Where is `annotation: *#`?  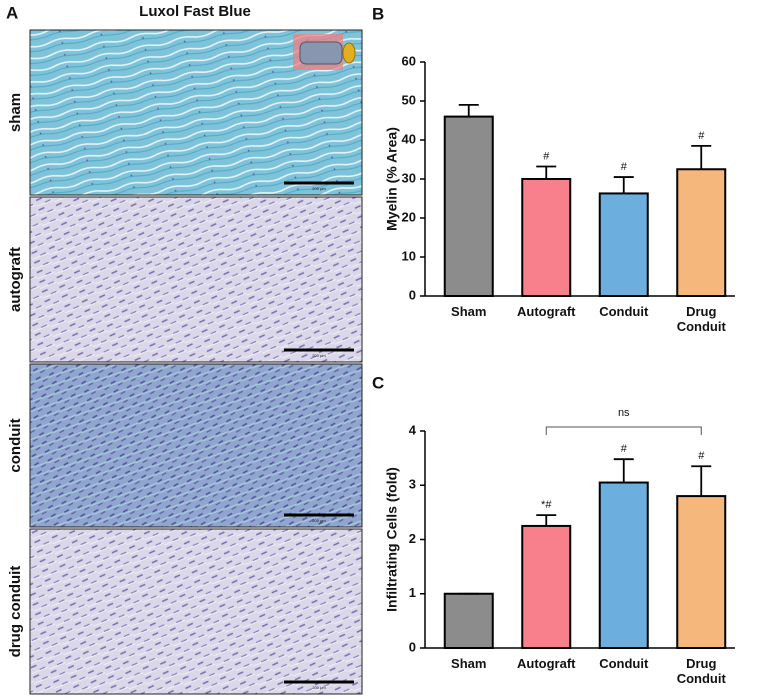
annotation: *# is located at coordinates (546, 505).